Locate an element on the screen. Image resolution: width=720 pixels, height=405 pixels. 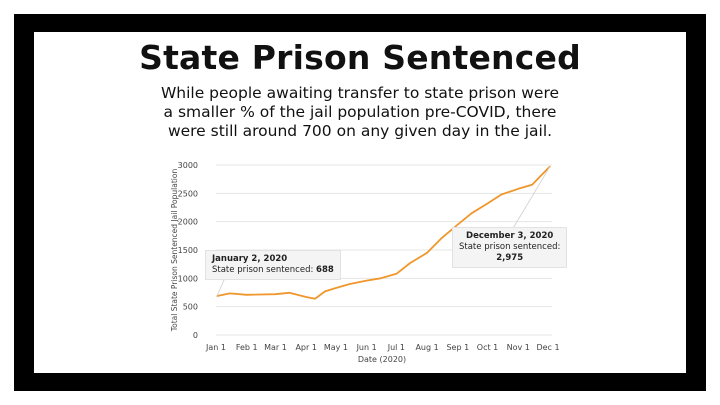
x-tick-label: Feb 1 is located at coordinates (247, 347).